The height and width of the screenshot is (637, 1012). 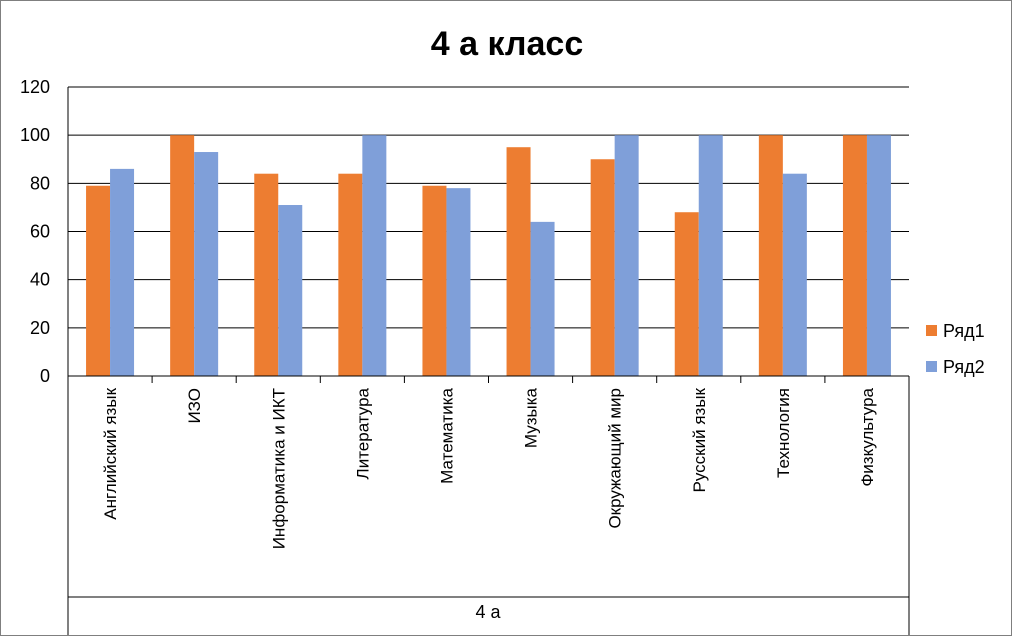 What do you see at coordinates (507, 44) in the screenshot?
I see `chart-title: 4 а класс` at bounding box center [507, 44].